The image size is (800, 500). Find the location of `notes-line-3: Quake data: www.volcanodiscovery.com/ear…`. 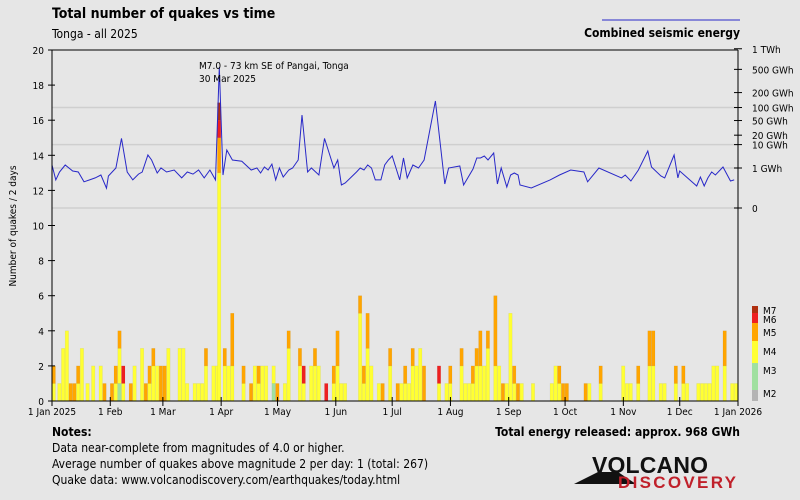

notes-line-3: Quake data: www.volcanodiscovery.com/ear… is located at coordinates (226, 480).